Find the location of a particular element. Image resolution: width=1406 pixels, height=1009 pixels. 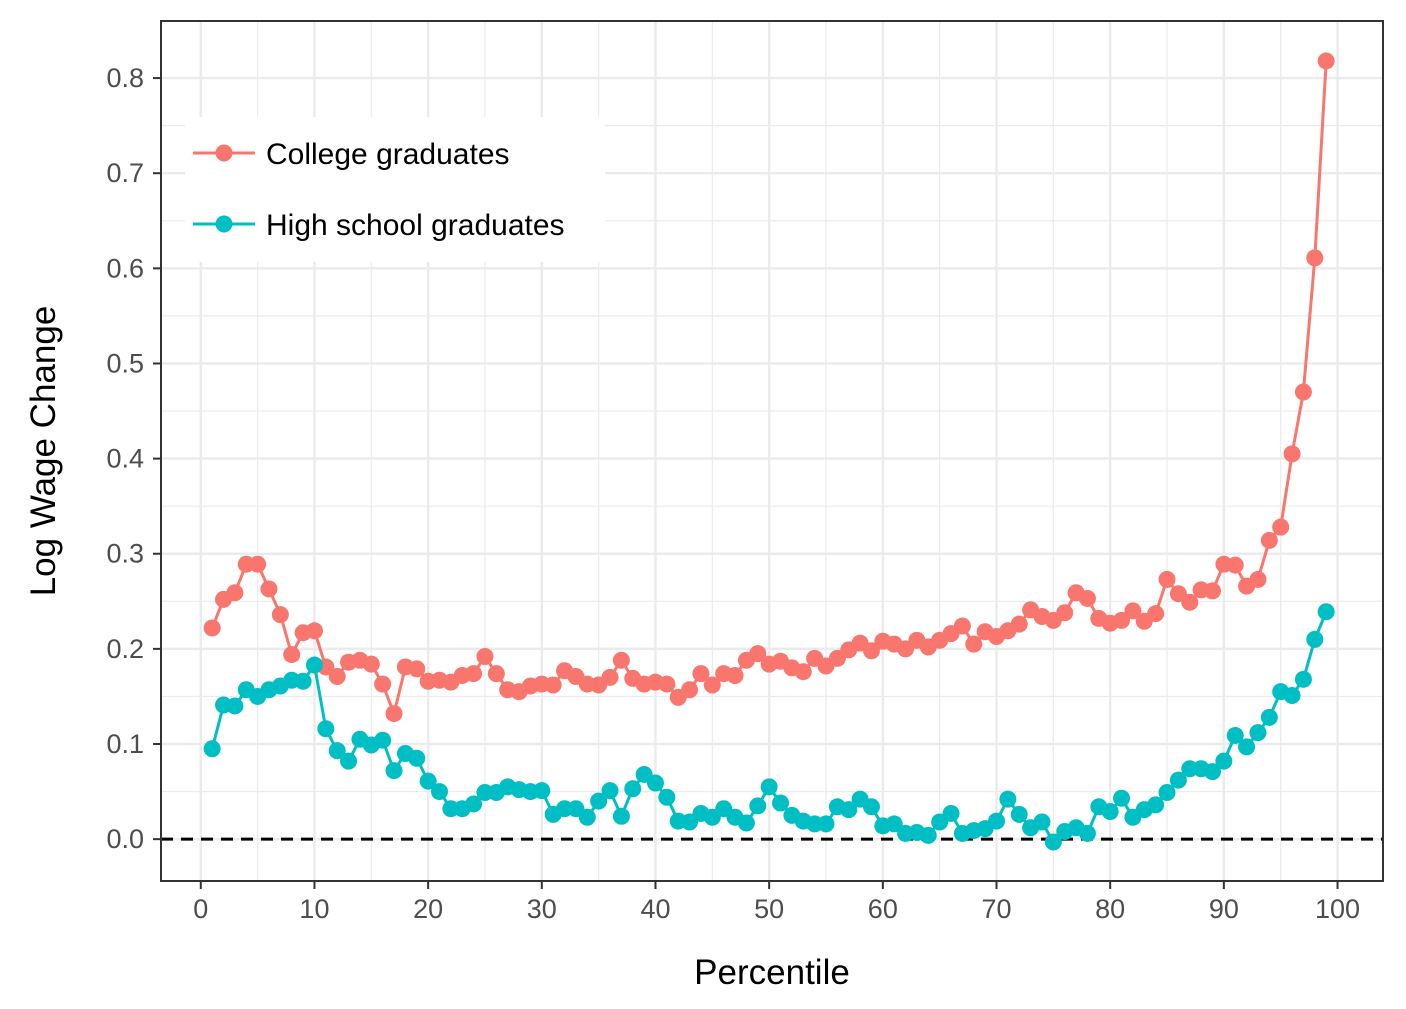

legend: College graduates High school graduates is located at coordinates (395, 189).